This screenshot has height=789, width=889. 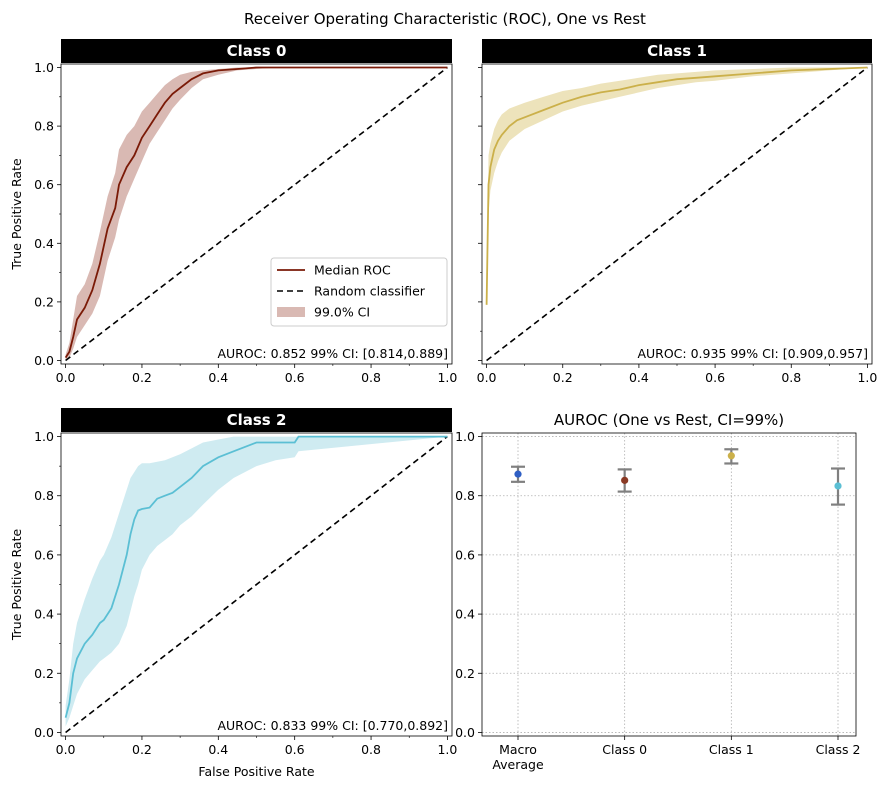 What do you see at coordinates (624, 749) in the screenshot?
I see `x-category-label: Class 0` at bounding box center [624, 749].